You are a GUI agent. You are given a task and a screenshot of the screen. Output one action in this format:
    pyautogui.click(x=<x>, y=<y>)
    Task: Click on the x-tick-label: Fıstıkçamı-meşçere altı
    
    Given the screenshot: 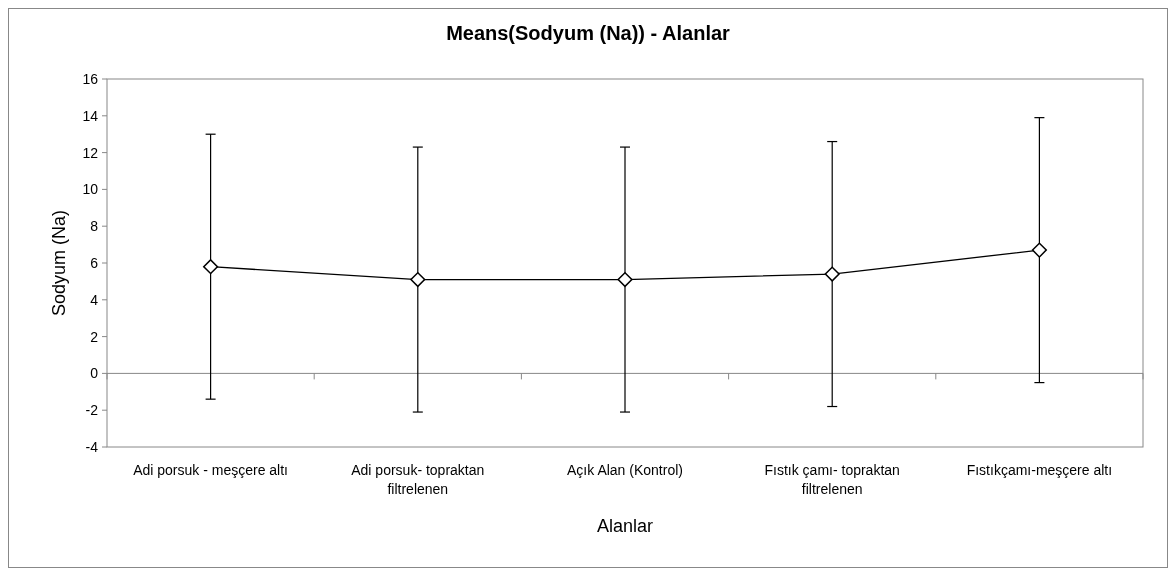 What is the action you would take?
    pyautogui.click(x=1039, y=470)
    